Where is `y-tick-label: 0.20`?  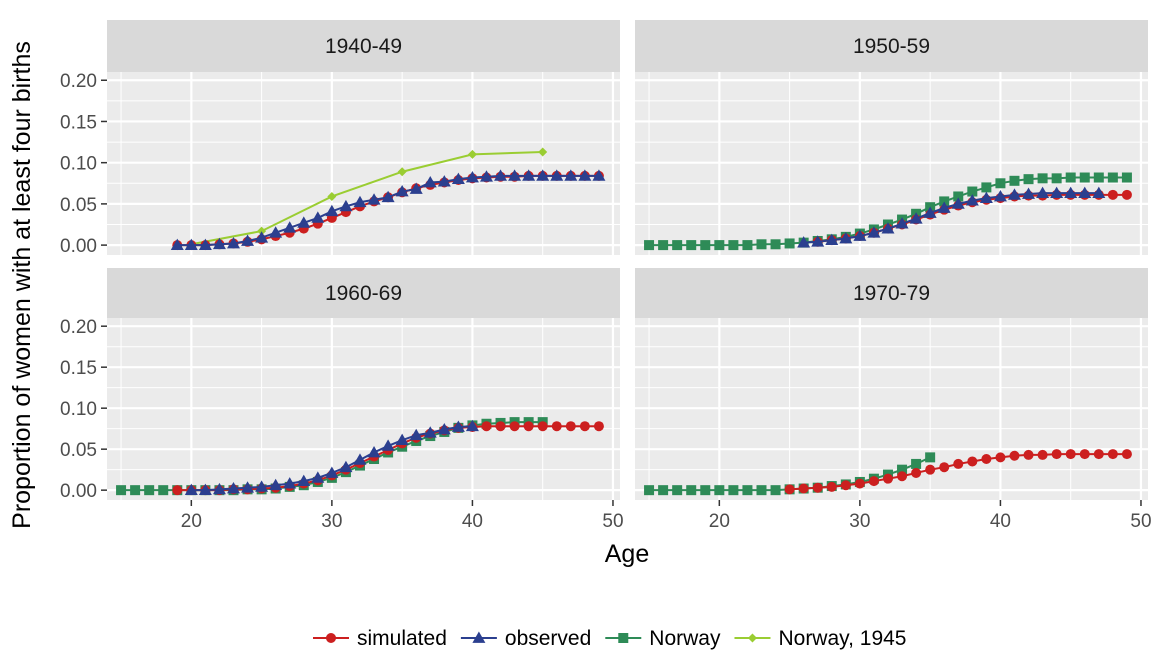 y-tick-label: 0.20 is located at coordinates (78, 81).